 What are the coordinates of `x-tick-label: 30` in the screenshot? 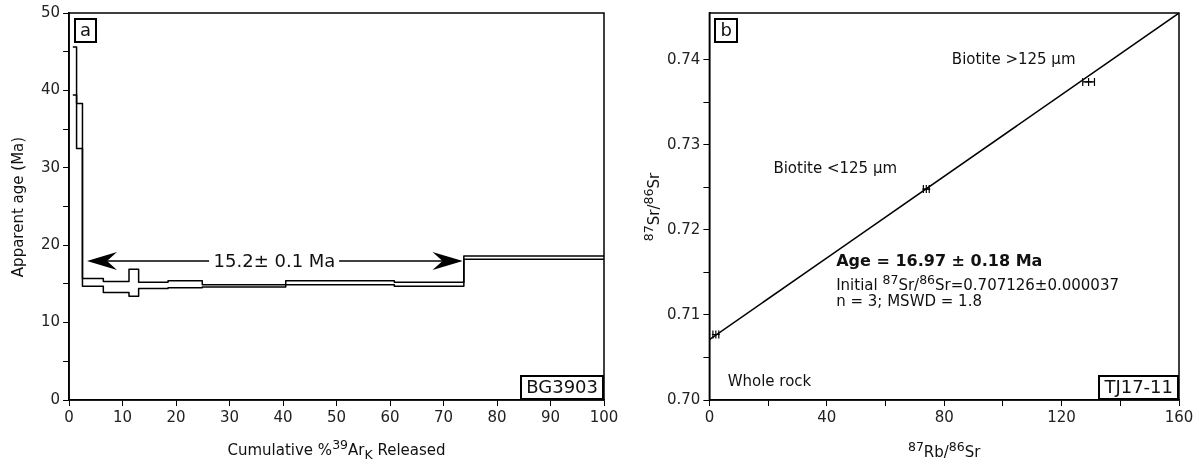 It's located at (230, 416).